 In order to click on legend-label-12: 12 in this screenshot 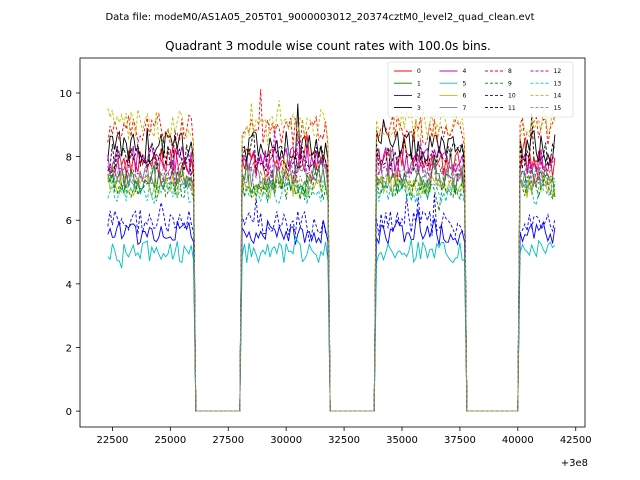, I will do `click(558, 71)`.